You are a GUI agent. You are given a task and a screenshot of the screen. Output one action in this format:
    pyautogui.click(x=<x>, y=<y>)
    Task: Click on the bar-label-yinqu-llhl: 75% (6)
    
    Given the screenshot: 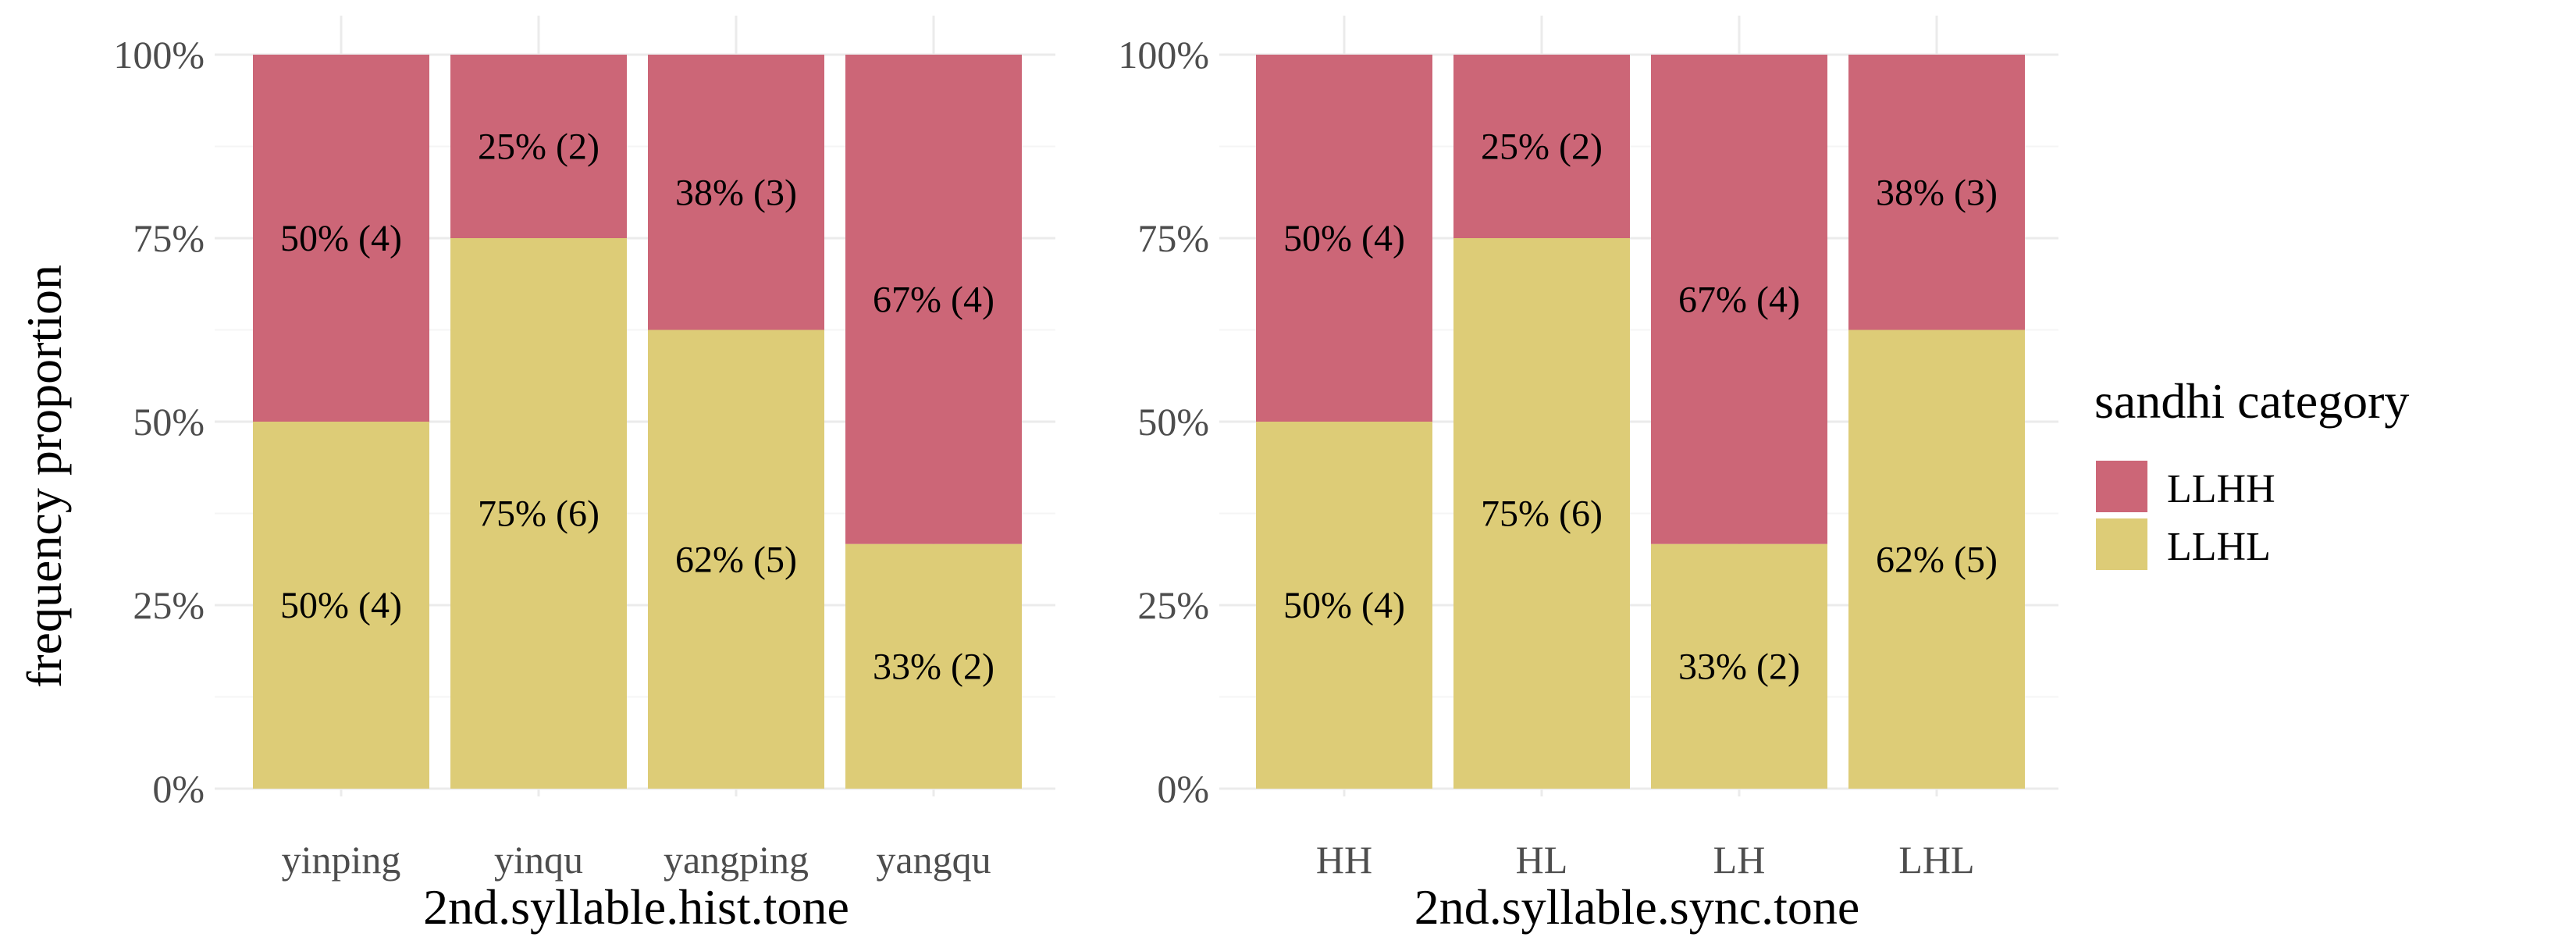 What is the action you would take?
    pyautogui.click(x=539, y=514)
    